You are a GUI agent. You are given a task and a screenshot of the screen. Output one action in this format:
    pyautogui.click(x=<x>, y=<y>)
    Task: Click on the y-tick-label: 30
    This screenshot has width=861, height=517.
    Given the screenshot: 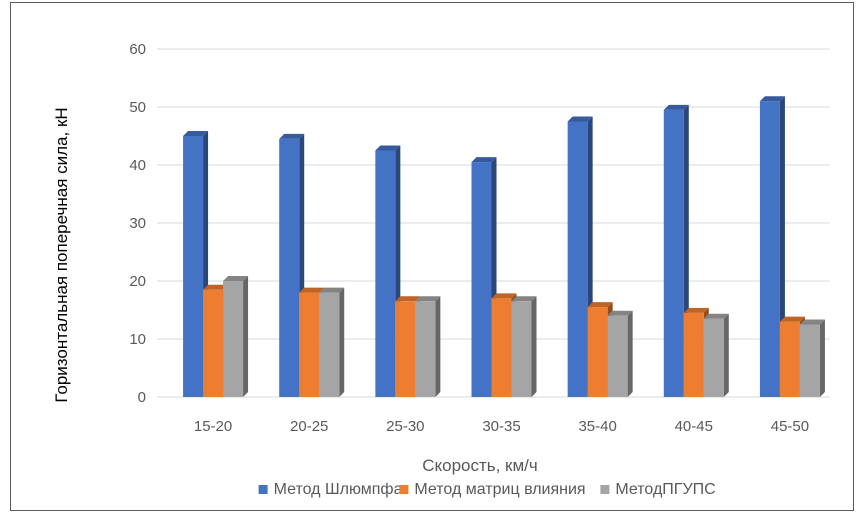 What is the action you would take?
    pyautogui.click(x=137, y=223)
    